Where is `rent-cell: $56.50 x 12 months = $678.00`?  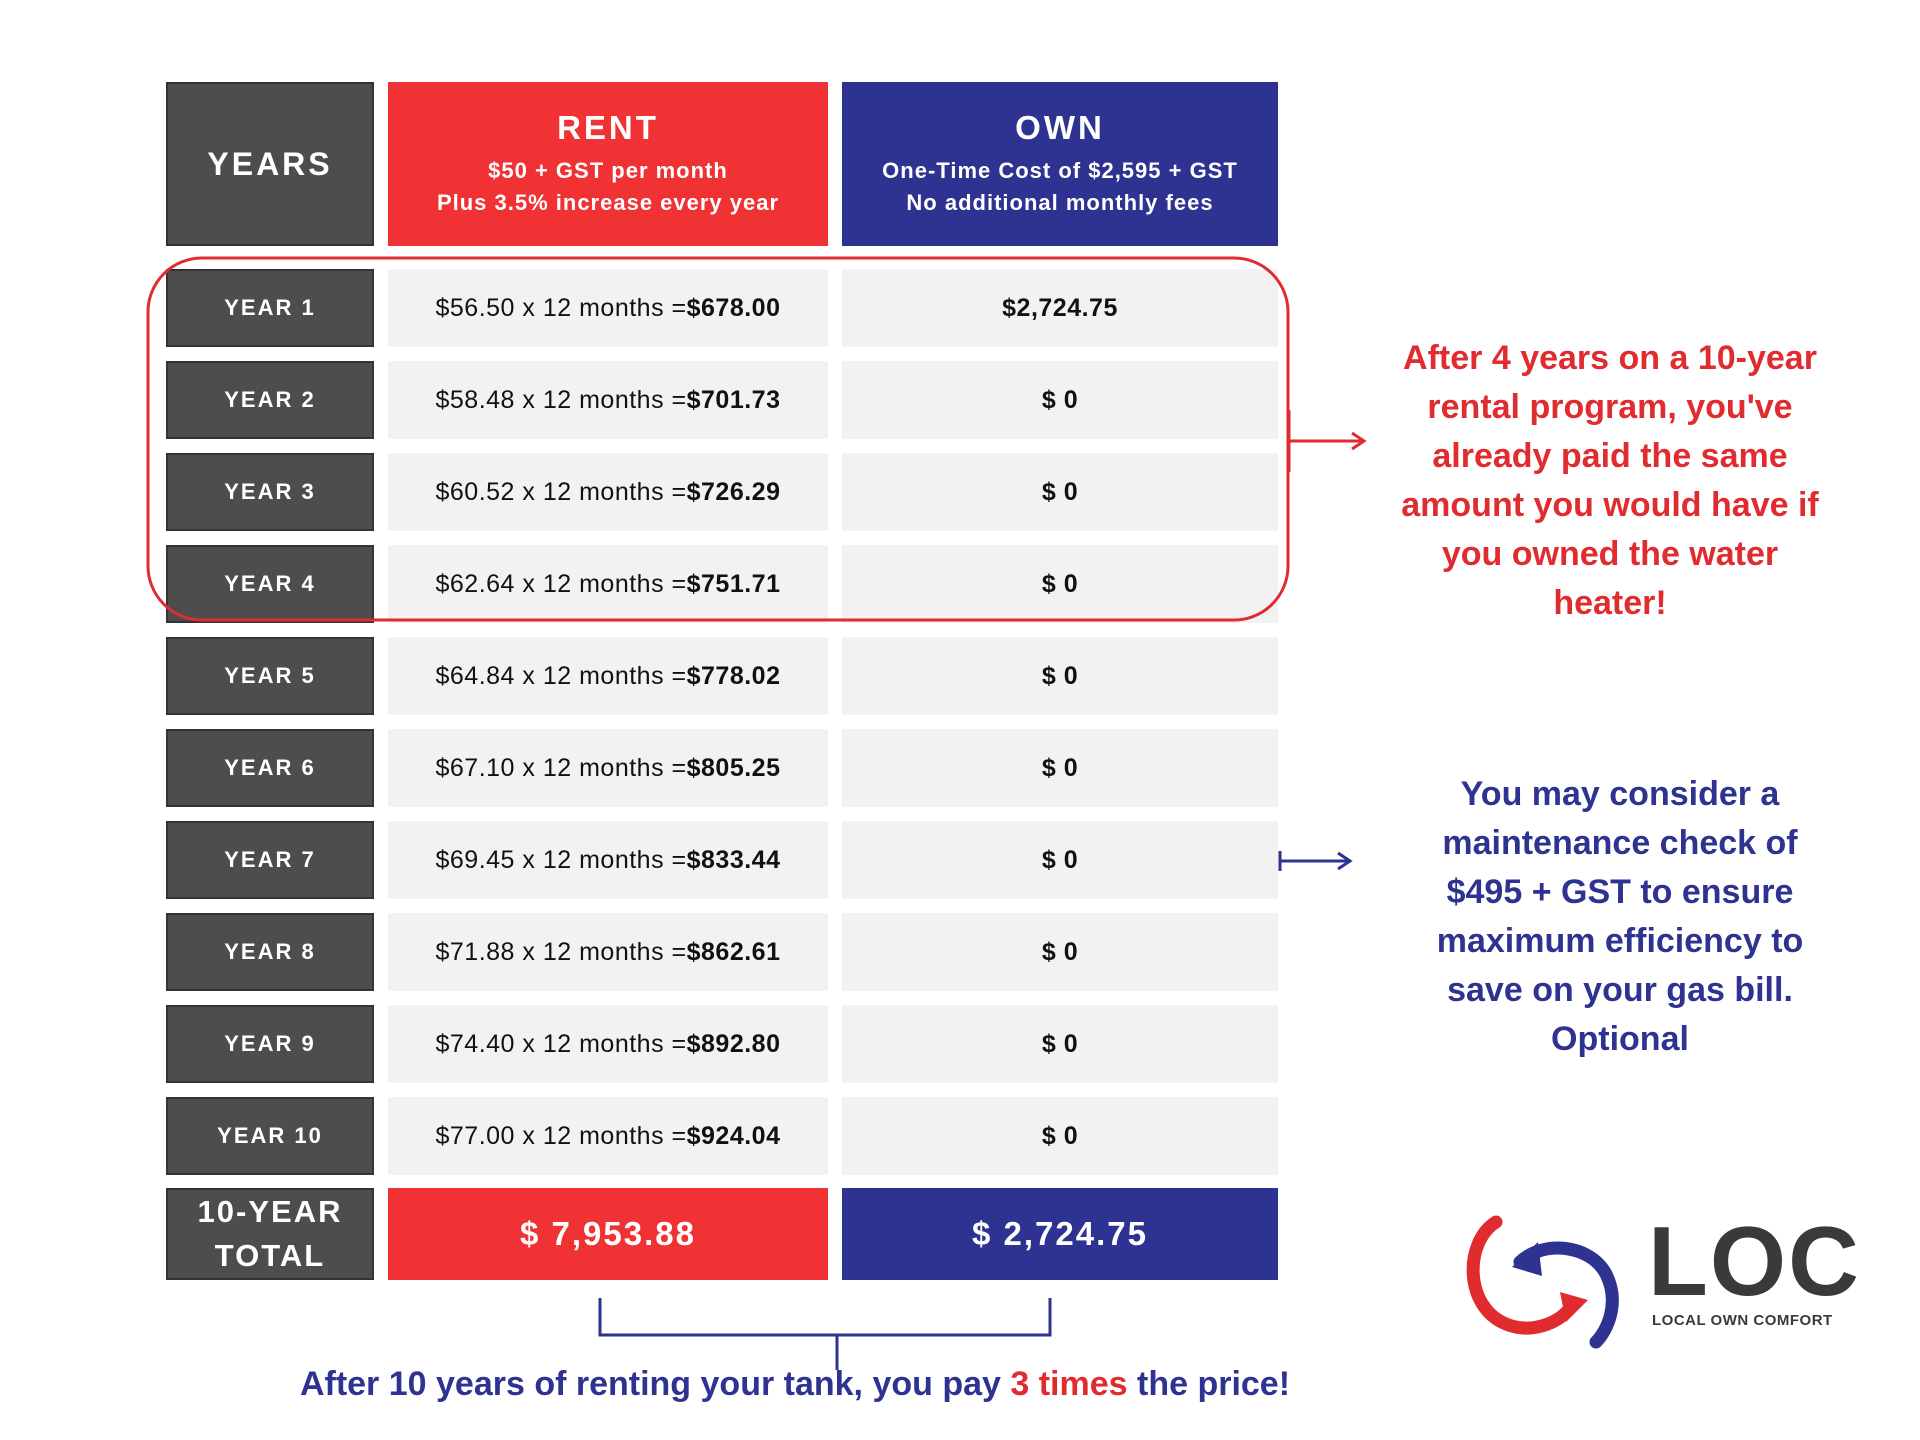 rent-cell: $56.50 x 12 months = $678.00 is located at coordinates (608, 308).